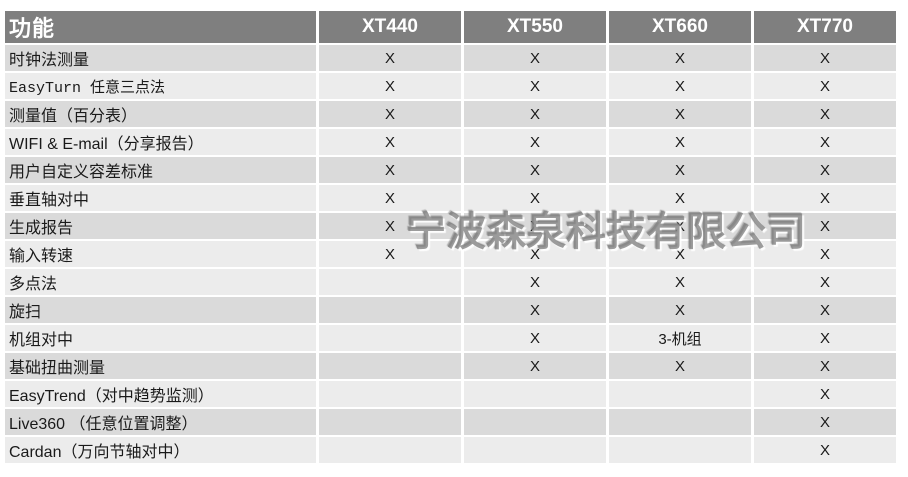 Image resolution: width=908 pixels, height=477 pixels. I want to click on feature-name: 机组对中, so click(160, 338).